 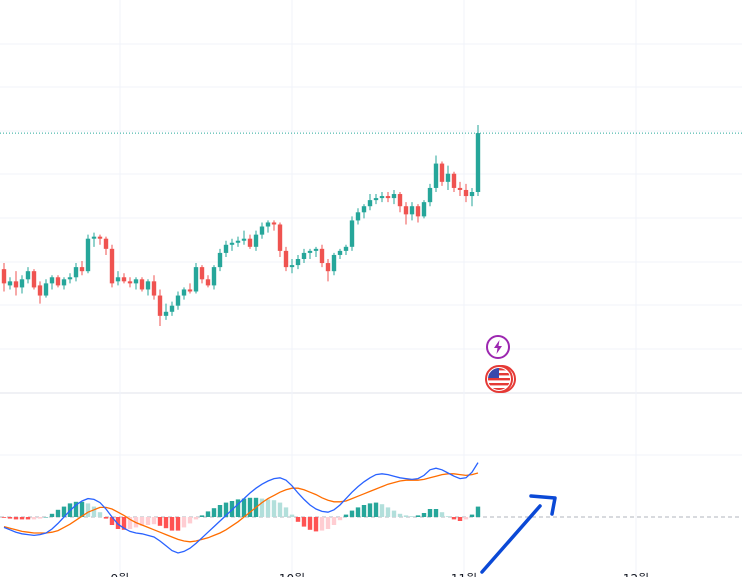 I want to click on macd-signal-line, so click(x=241, y=507).